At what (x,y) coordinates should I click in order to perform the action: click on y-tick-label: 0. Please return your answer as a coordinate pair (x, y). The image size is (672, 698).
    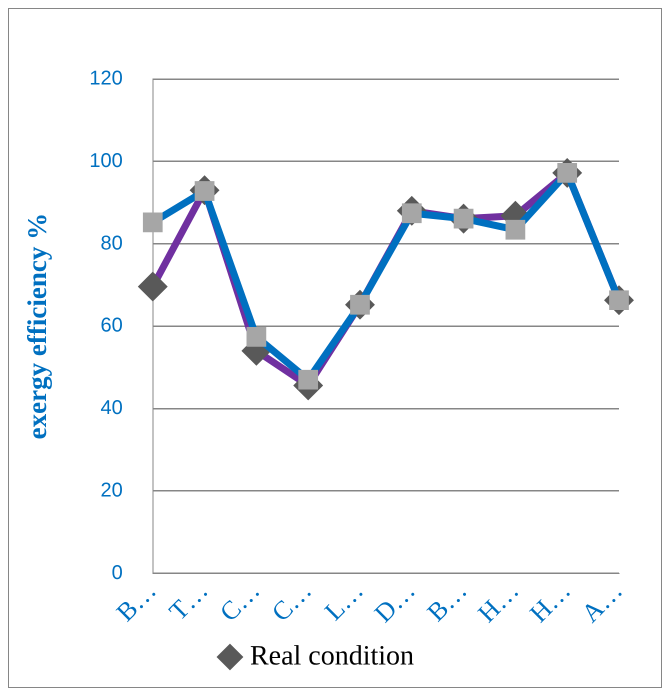
    Looking at the image, I should click on (117, 573).